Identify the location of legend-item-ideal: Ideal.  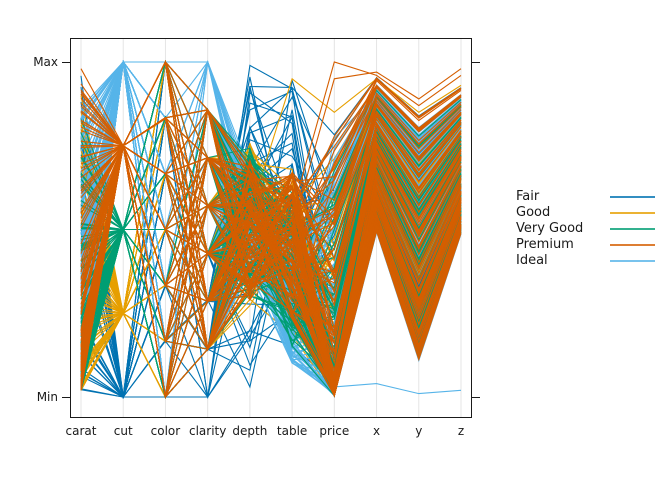
(591, 261).